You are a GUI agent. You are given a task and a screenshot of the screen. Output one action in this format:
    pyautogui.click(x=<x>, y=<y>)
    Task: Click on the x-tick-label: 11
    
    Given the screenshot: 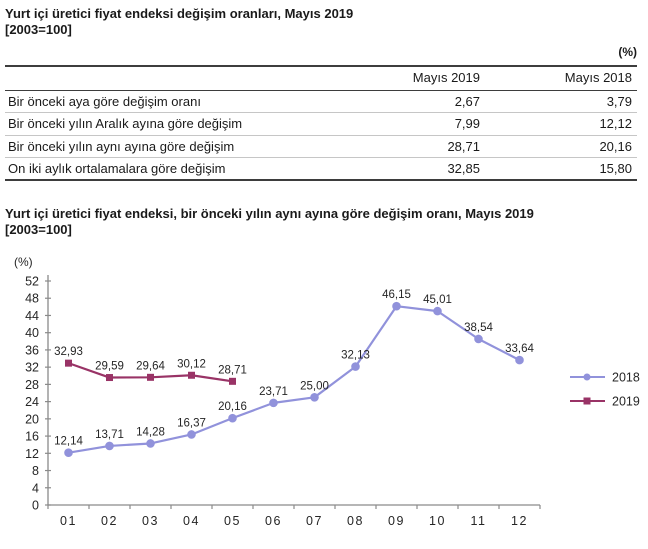 What is the action you would take?
    pyautogui.click(x=479, y=521)
    